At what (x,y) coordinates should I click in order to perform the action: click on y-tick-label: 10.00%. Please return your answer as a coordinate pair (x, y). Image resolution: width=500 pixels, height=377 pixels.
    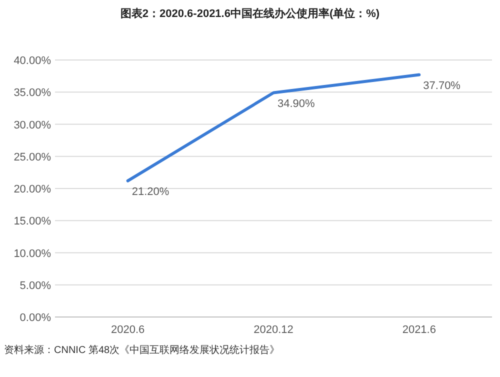
    Looking at the image, I should click on (33, 254).